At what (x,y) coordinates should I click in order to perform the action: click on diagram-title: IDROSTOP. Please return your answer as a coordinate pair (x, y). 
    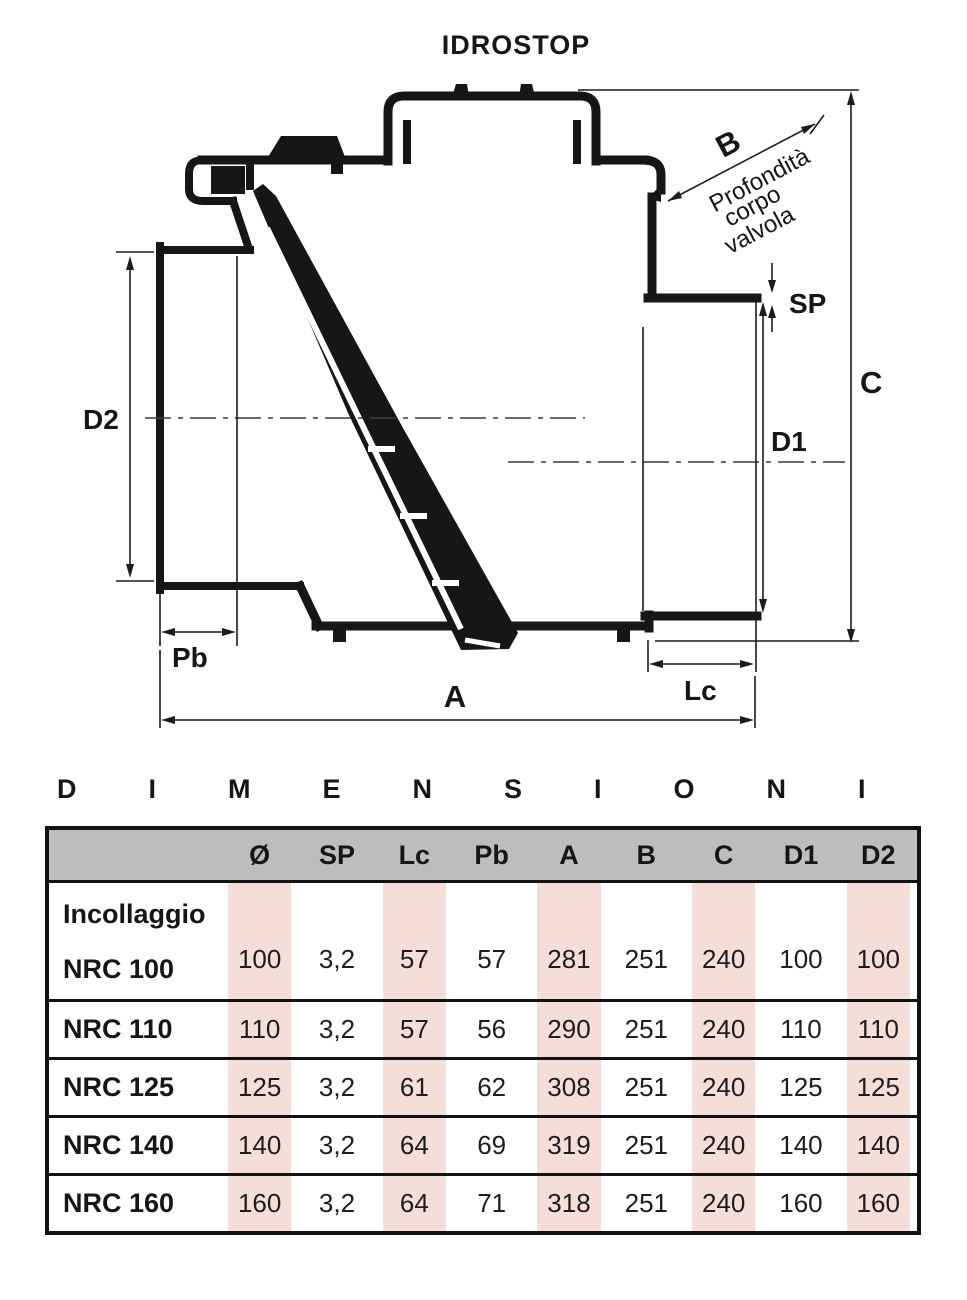
    Looking at the image, I should click on (516, 45).